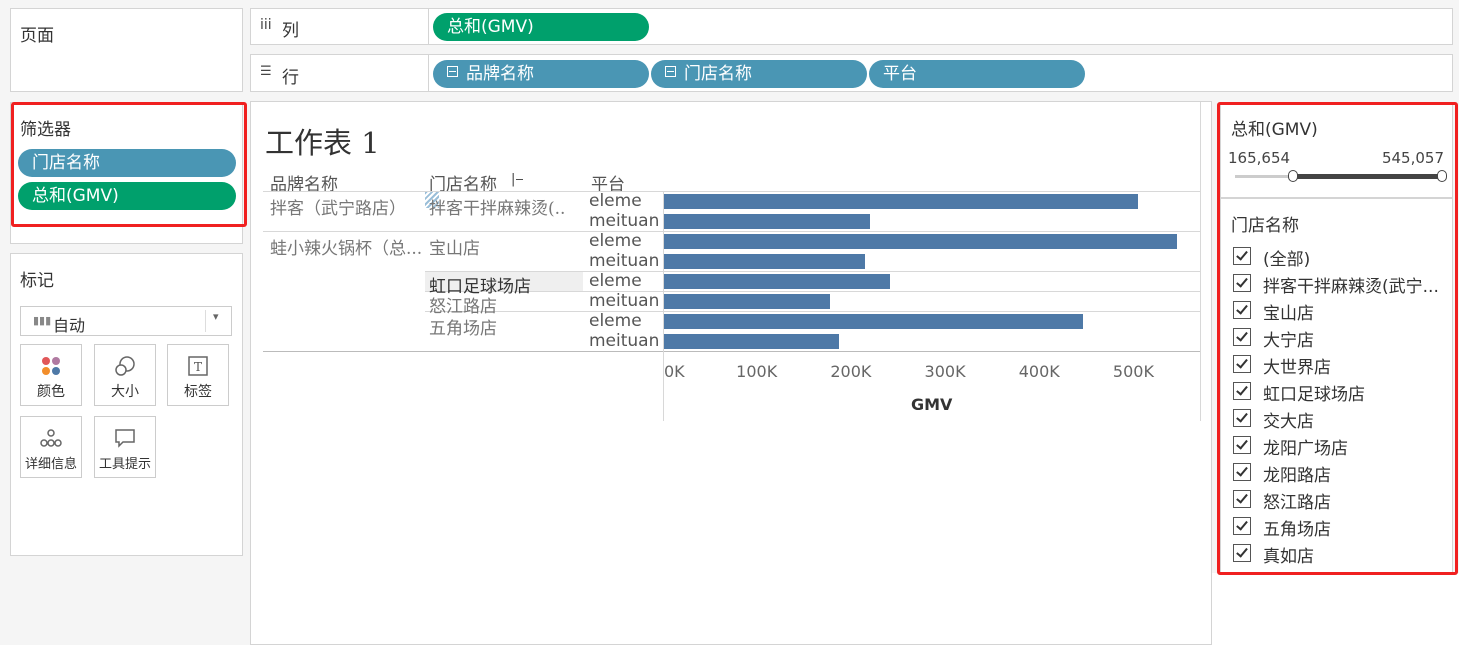 Image resolution: width=1459 pixels, height=645 pixels. I want to click on svg-text: T, so click(198, 367).